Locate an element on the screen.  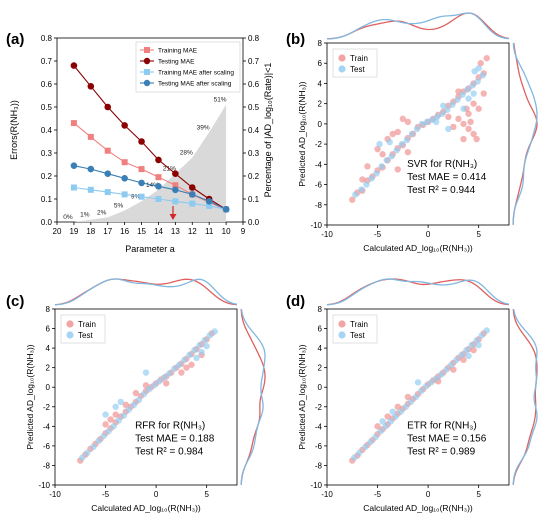
y-tick-label: 0.2 is located at coordinates (47, 176).